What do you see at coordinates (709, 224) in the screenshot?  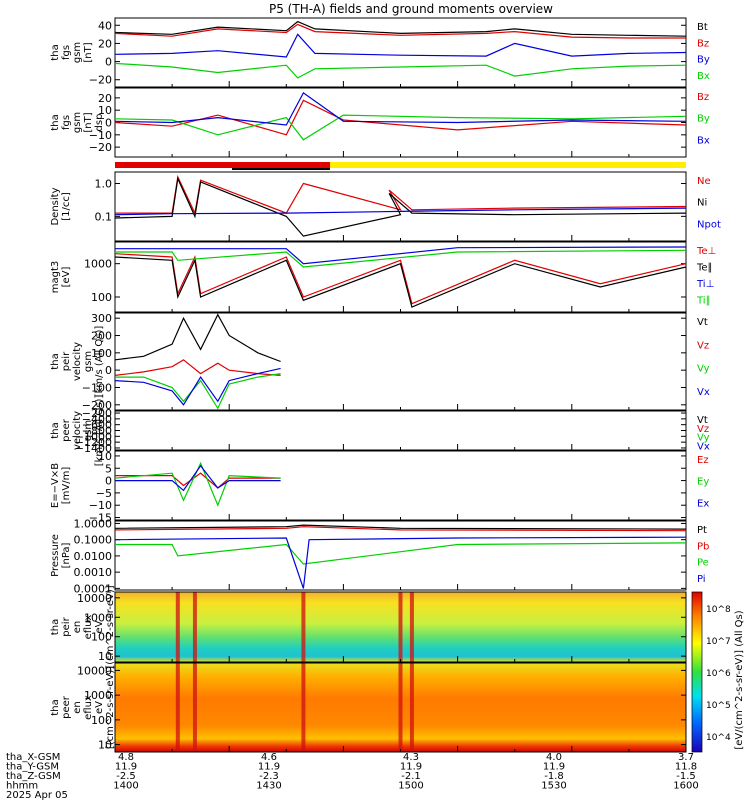 I see `legend-entry: Npot` at bounding box center [709, 224].